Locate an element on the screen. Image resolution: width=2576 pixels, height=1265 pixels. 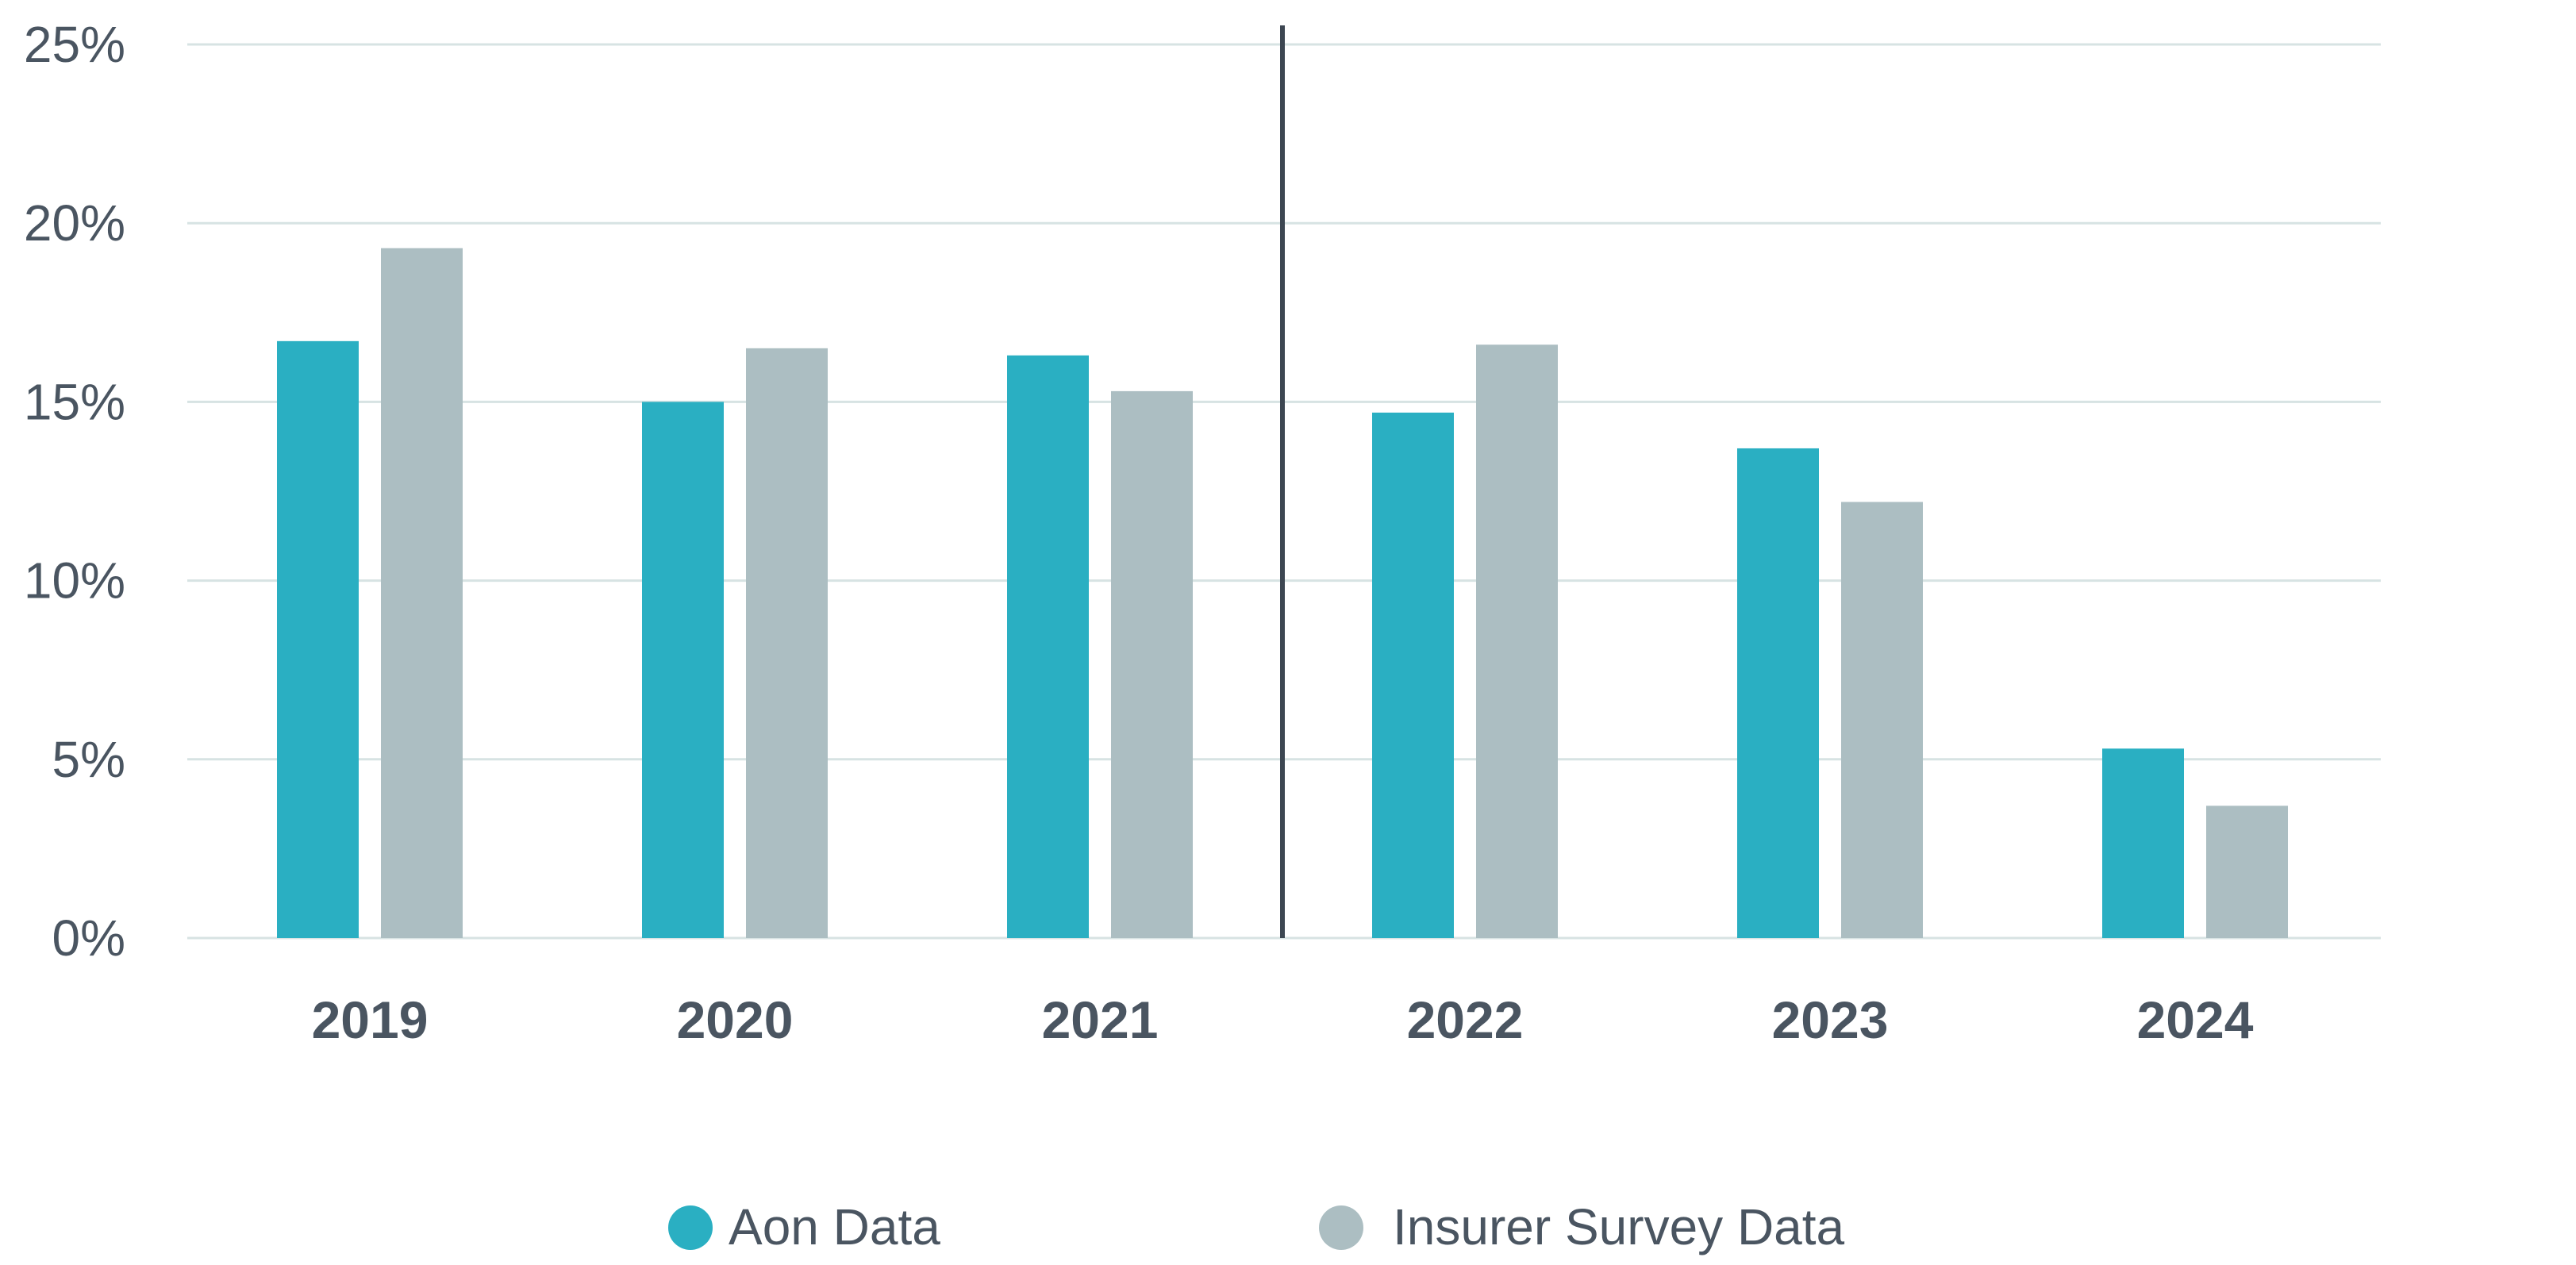
x-tick-label: 2019 is located at coordinates (370, 1020).